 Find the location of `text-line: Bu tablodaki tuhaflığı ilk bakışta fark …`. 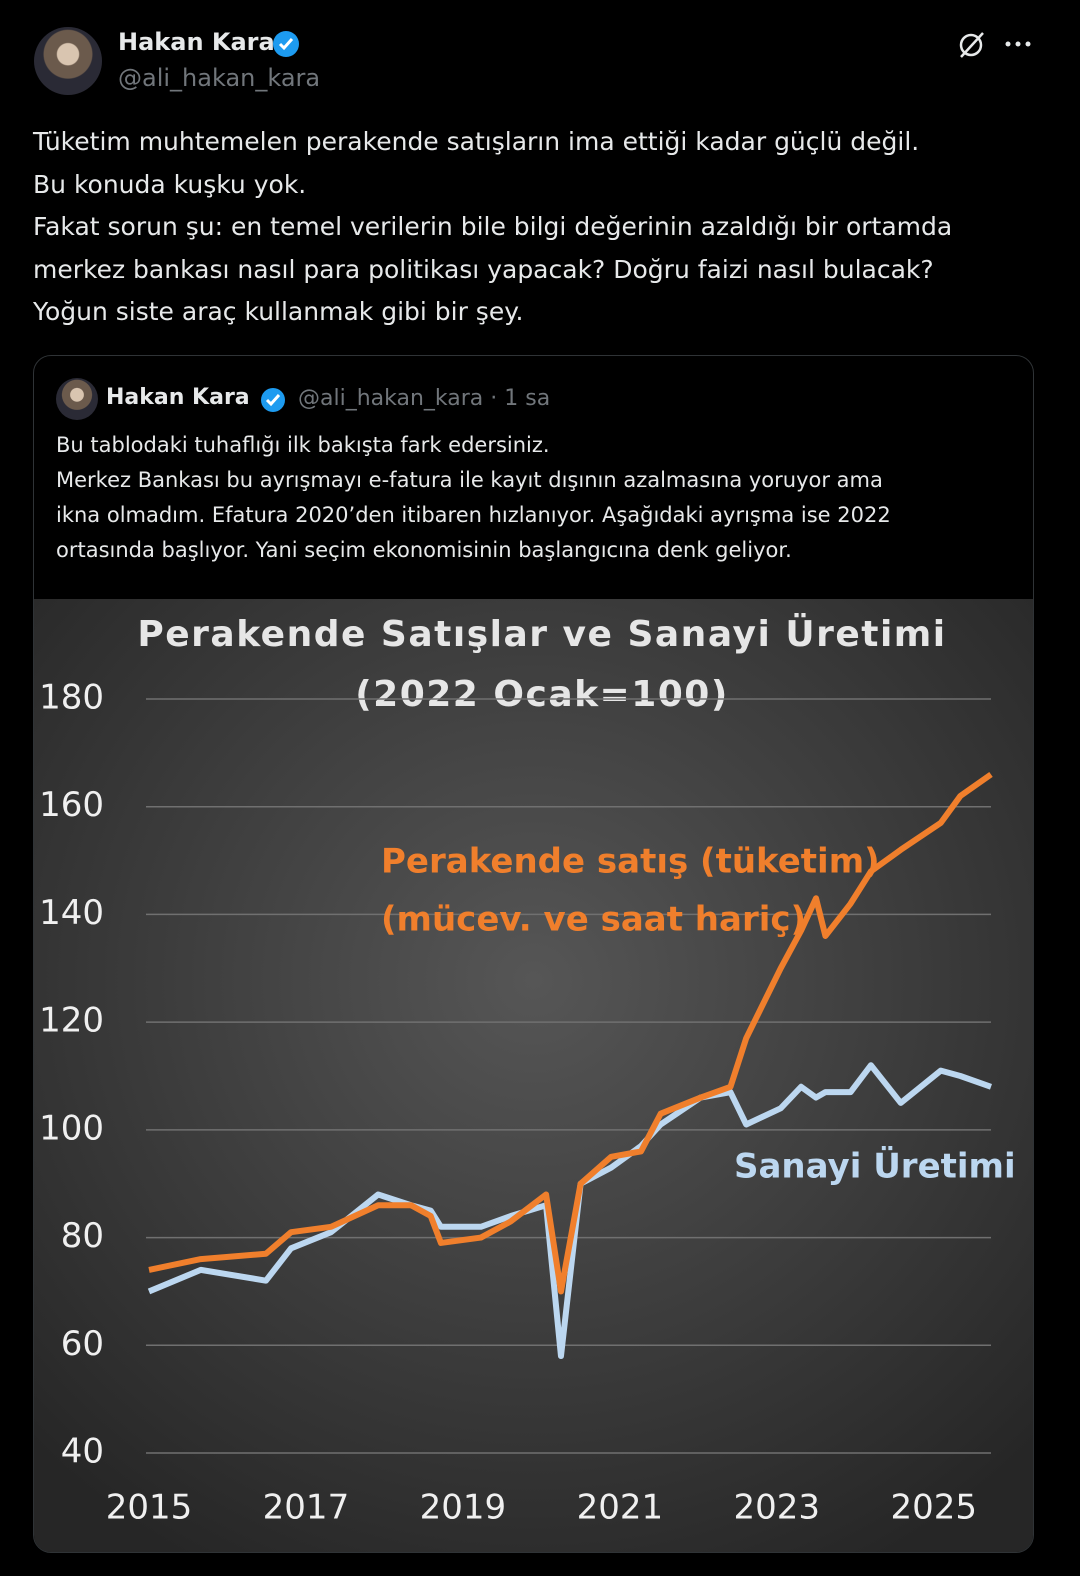

text-line: Bu tablodaki tuhaflığı ilk bakışta fark … is located at coordinates (303, 445).